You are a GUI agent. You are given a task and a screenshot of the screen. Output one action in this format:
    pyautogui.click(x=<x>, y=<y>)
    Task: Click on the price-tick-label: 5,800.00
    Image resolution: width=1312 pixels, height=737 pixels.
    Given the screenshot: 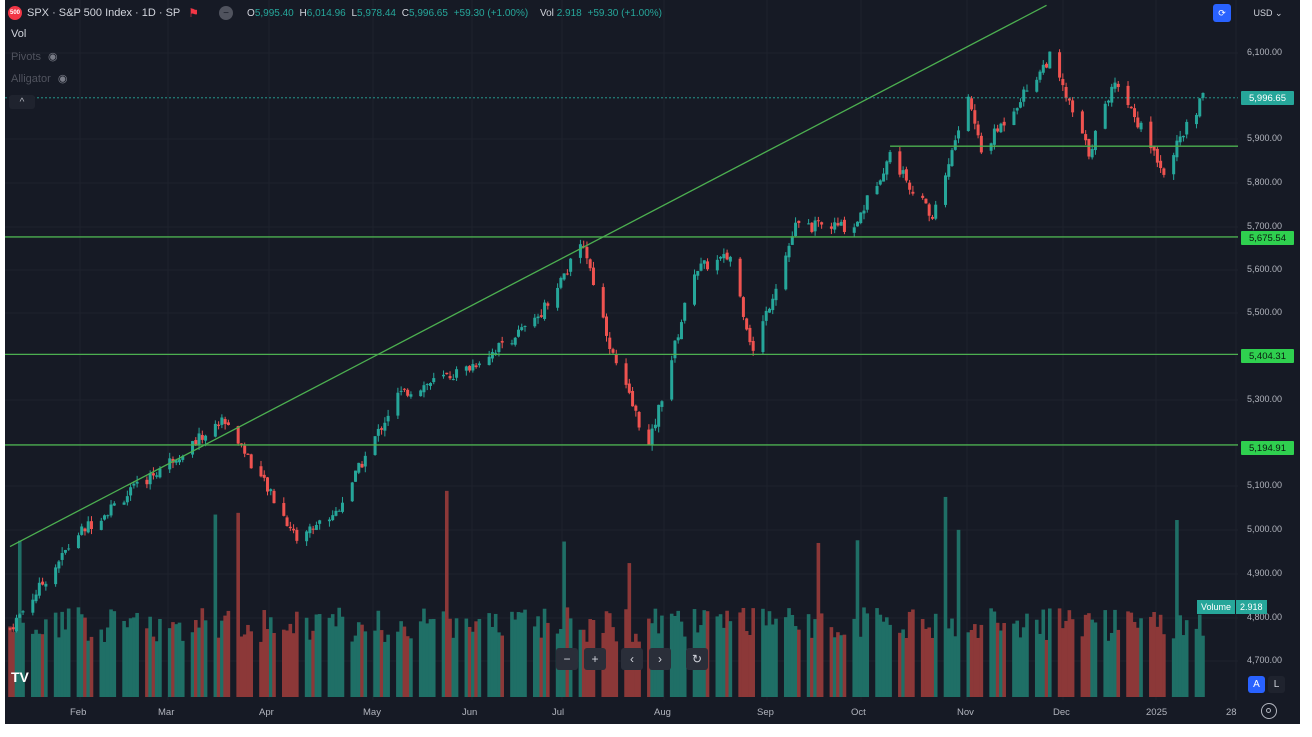 What is the action you would take?
    pyautogui.click(x=1265, y=182)
    